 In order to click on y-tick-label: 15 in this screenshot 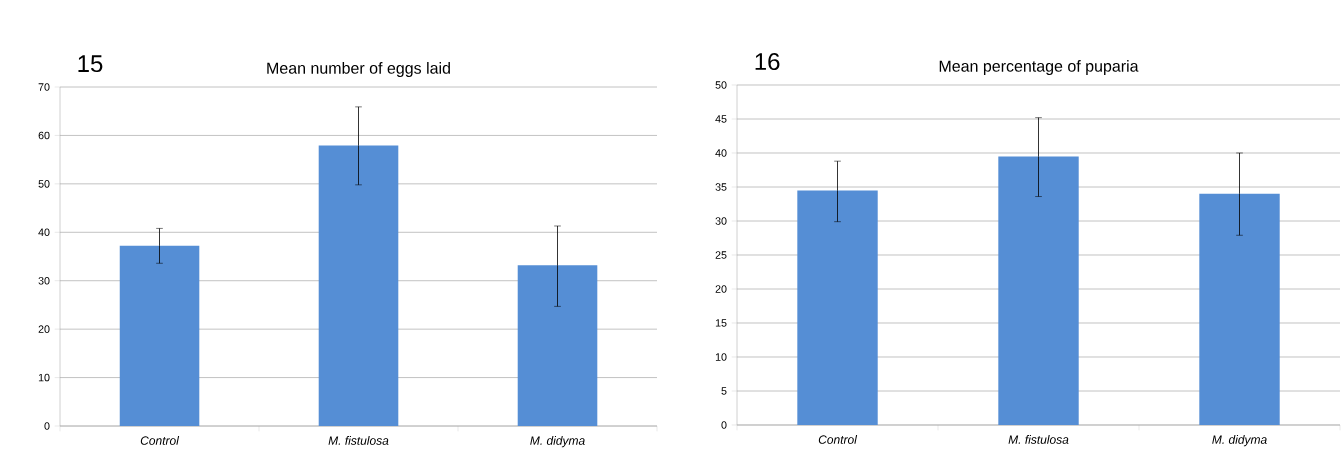, I will do `click(721, 323)`.